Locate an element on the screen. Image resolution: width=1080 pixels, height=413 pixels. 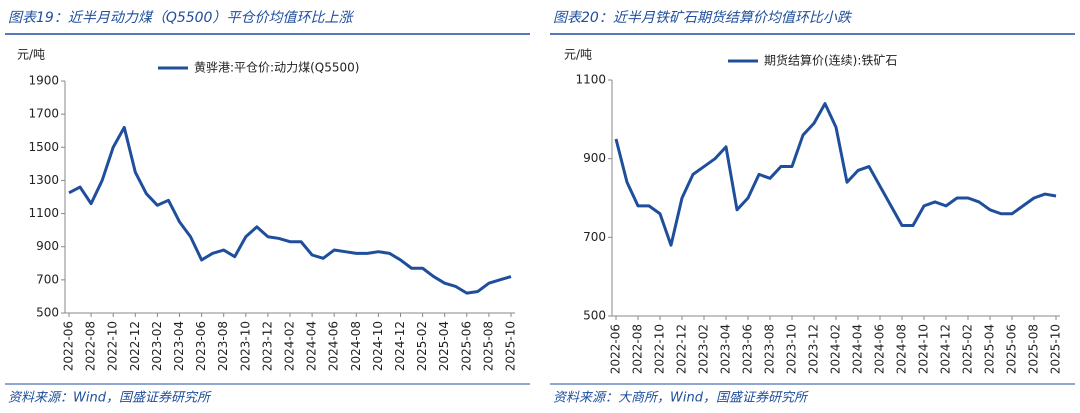
y-tick-label: 1900 is located at coordinates (43, 81).